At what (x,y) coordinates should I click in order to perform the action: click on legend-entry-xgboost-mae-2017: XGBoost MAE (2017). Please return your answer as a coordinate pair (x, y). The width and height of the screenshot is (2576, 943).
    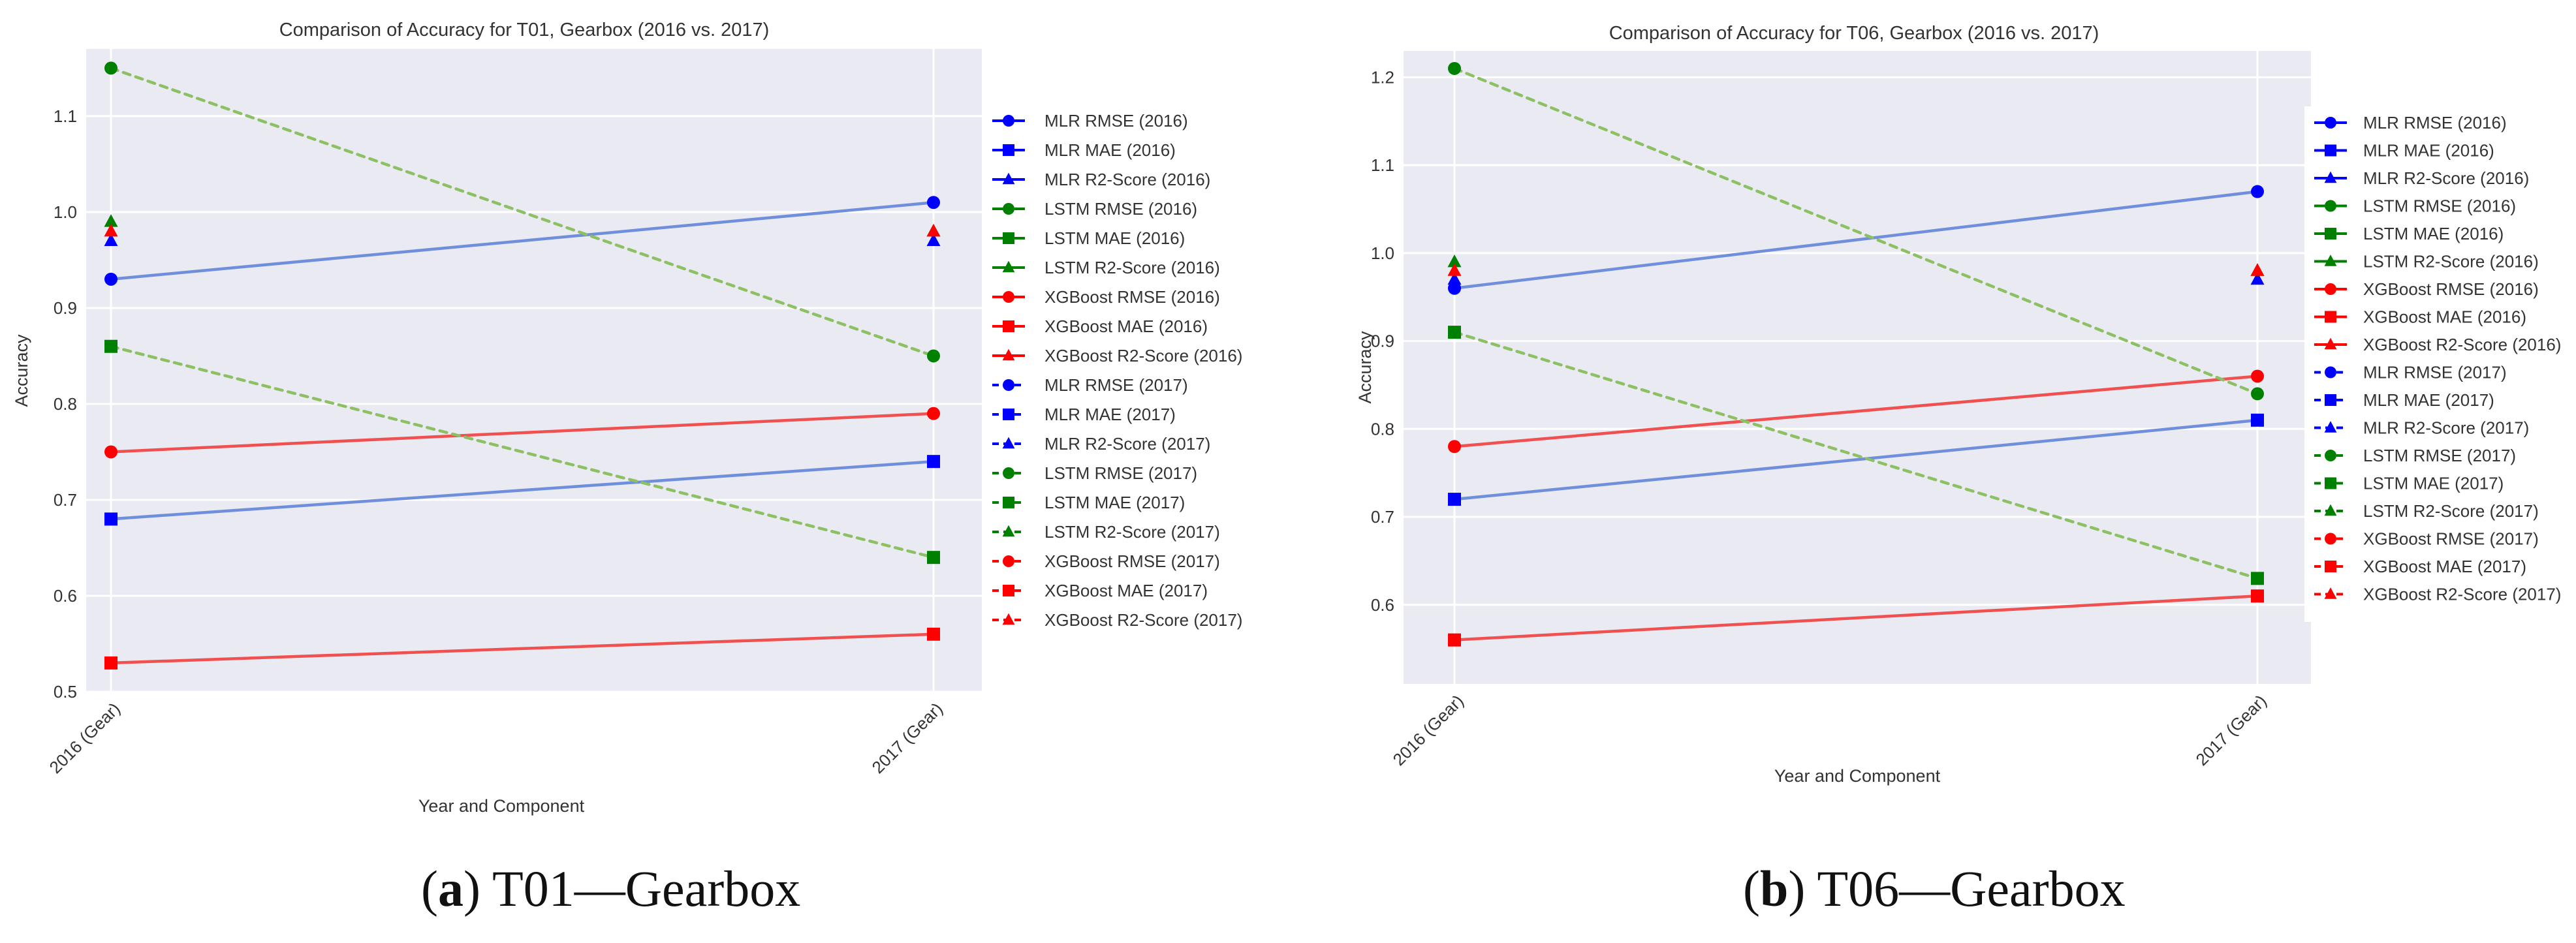
    Looking at the image, I should click on (2420, 566).